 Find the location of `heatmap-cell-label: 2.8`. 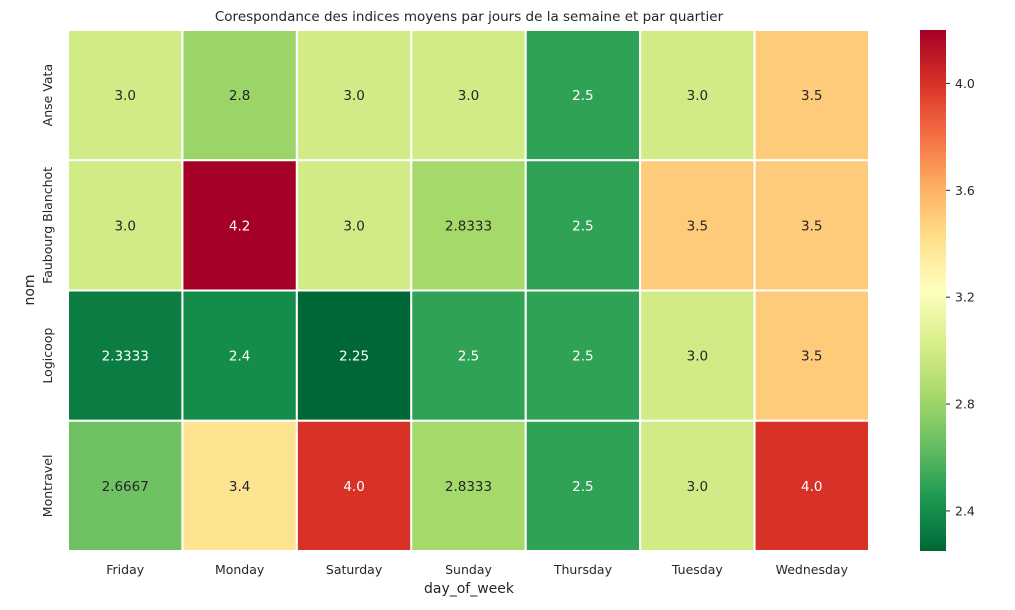

heatmap-cell-label: 2.8 is located at coordinates (239, 96).